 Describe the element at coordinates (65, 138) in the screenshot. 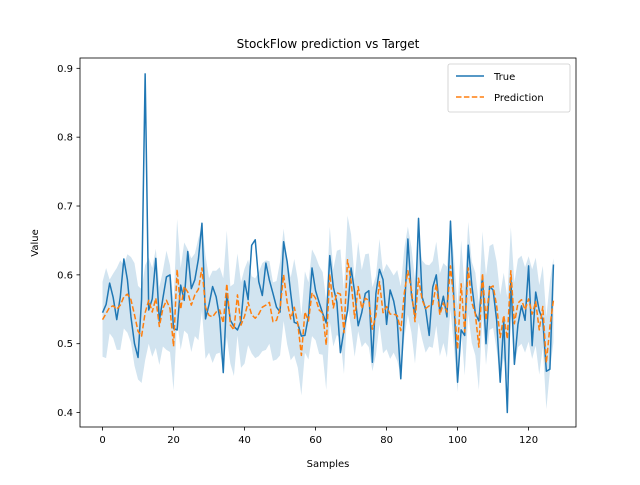

I see `y-tick-label: 0.8` at that location.